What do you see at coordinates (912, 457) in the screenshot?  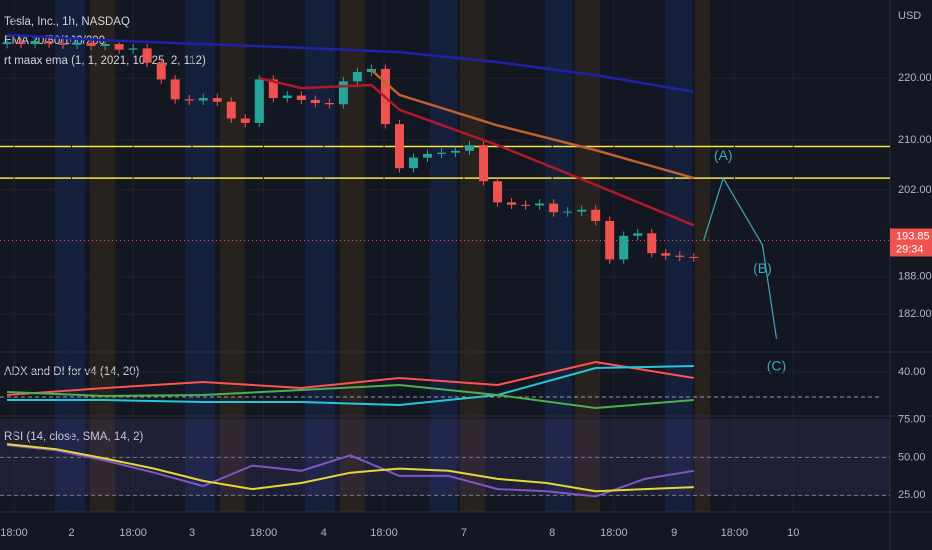 I see `y-tick-label: 50.00` at bounding box center [912, 457].